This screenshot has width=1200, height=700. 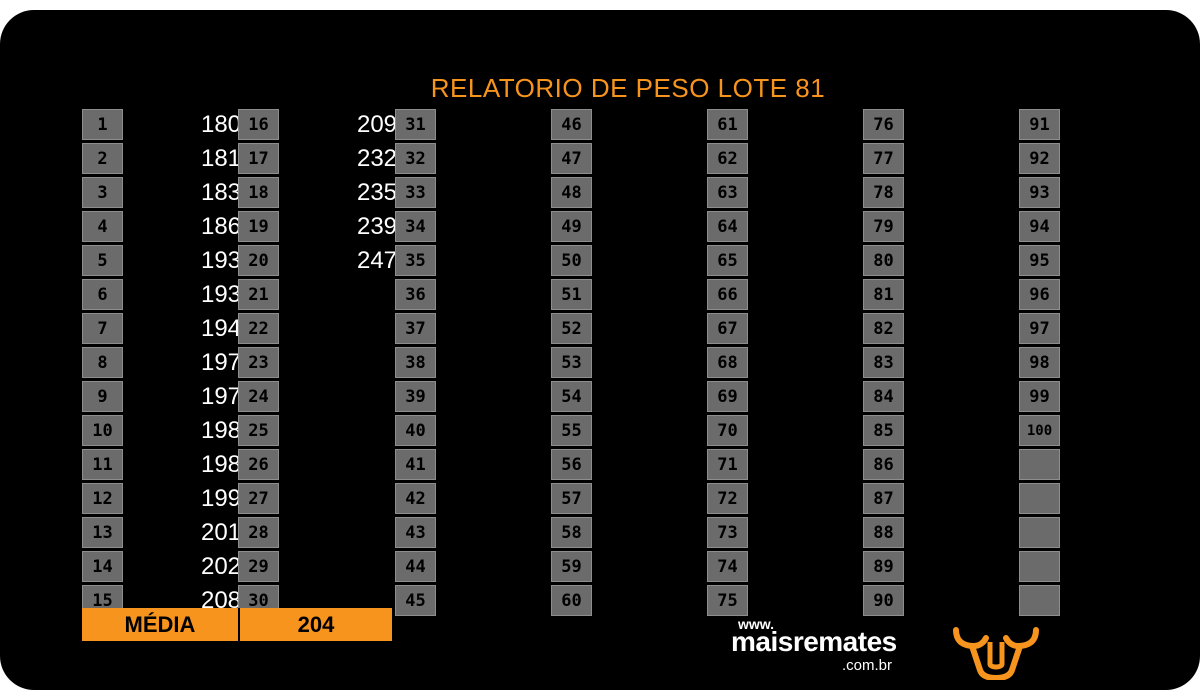 I want to click on lot-number-cell: 19, so click(x=258, y=226).